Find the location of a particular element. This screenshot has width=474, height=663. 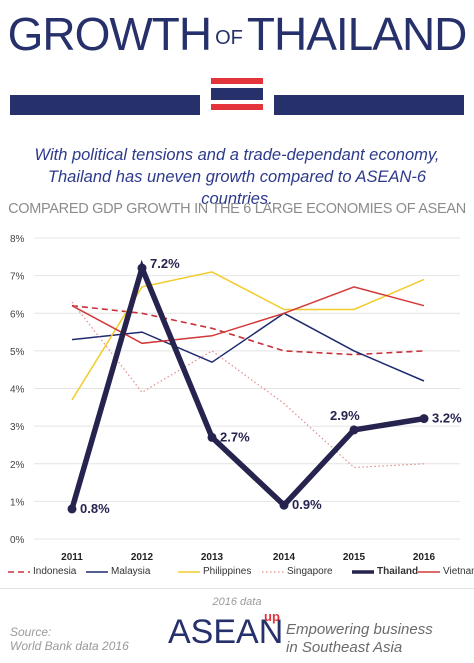

x-tick-label: 2013 is located at coordinates (212, 557).